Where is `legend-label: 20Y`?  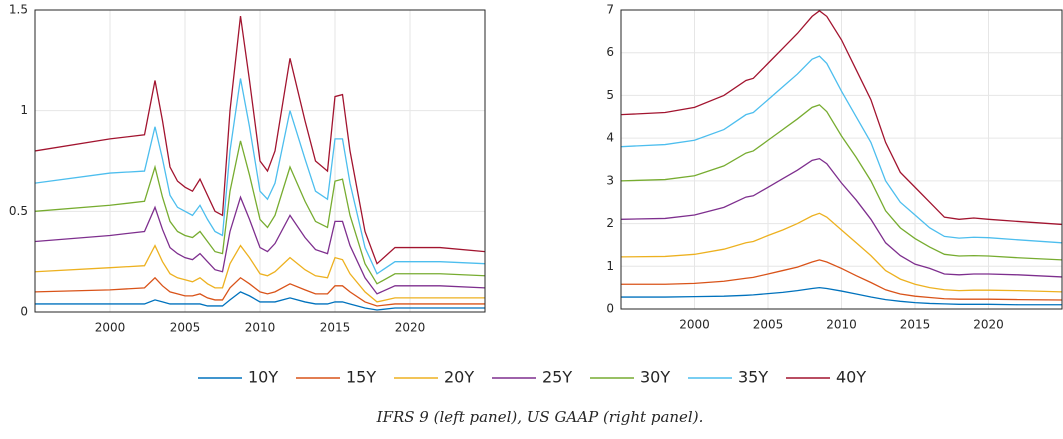
legend-label: 20Y is located at coordinates (459, 377).